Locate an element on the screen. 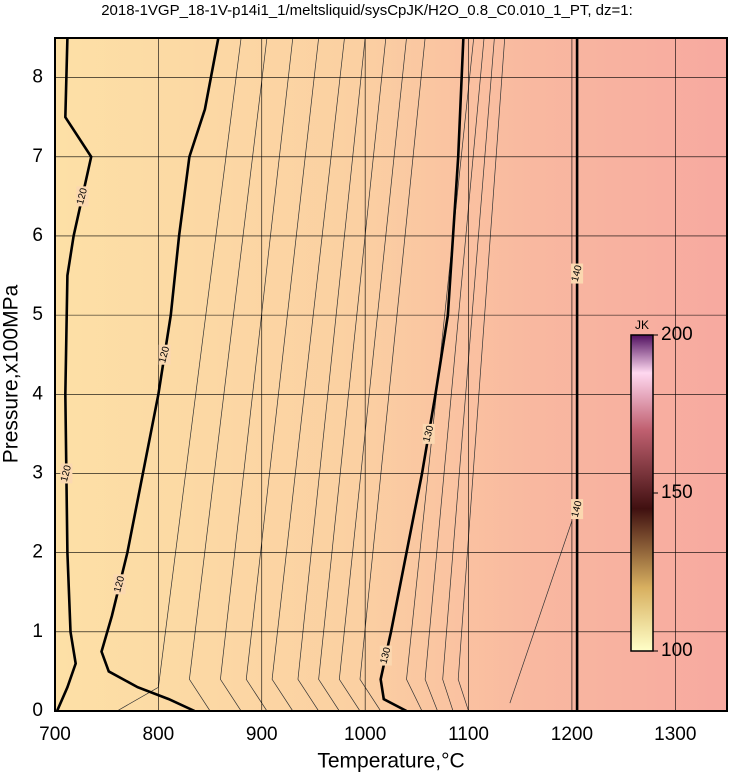  x-tick-label: 700 is located at coordinates (55, 734).